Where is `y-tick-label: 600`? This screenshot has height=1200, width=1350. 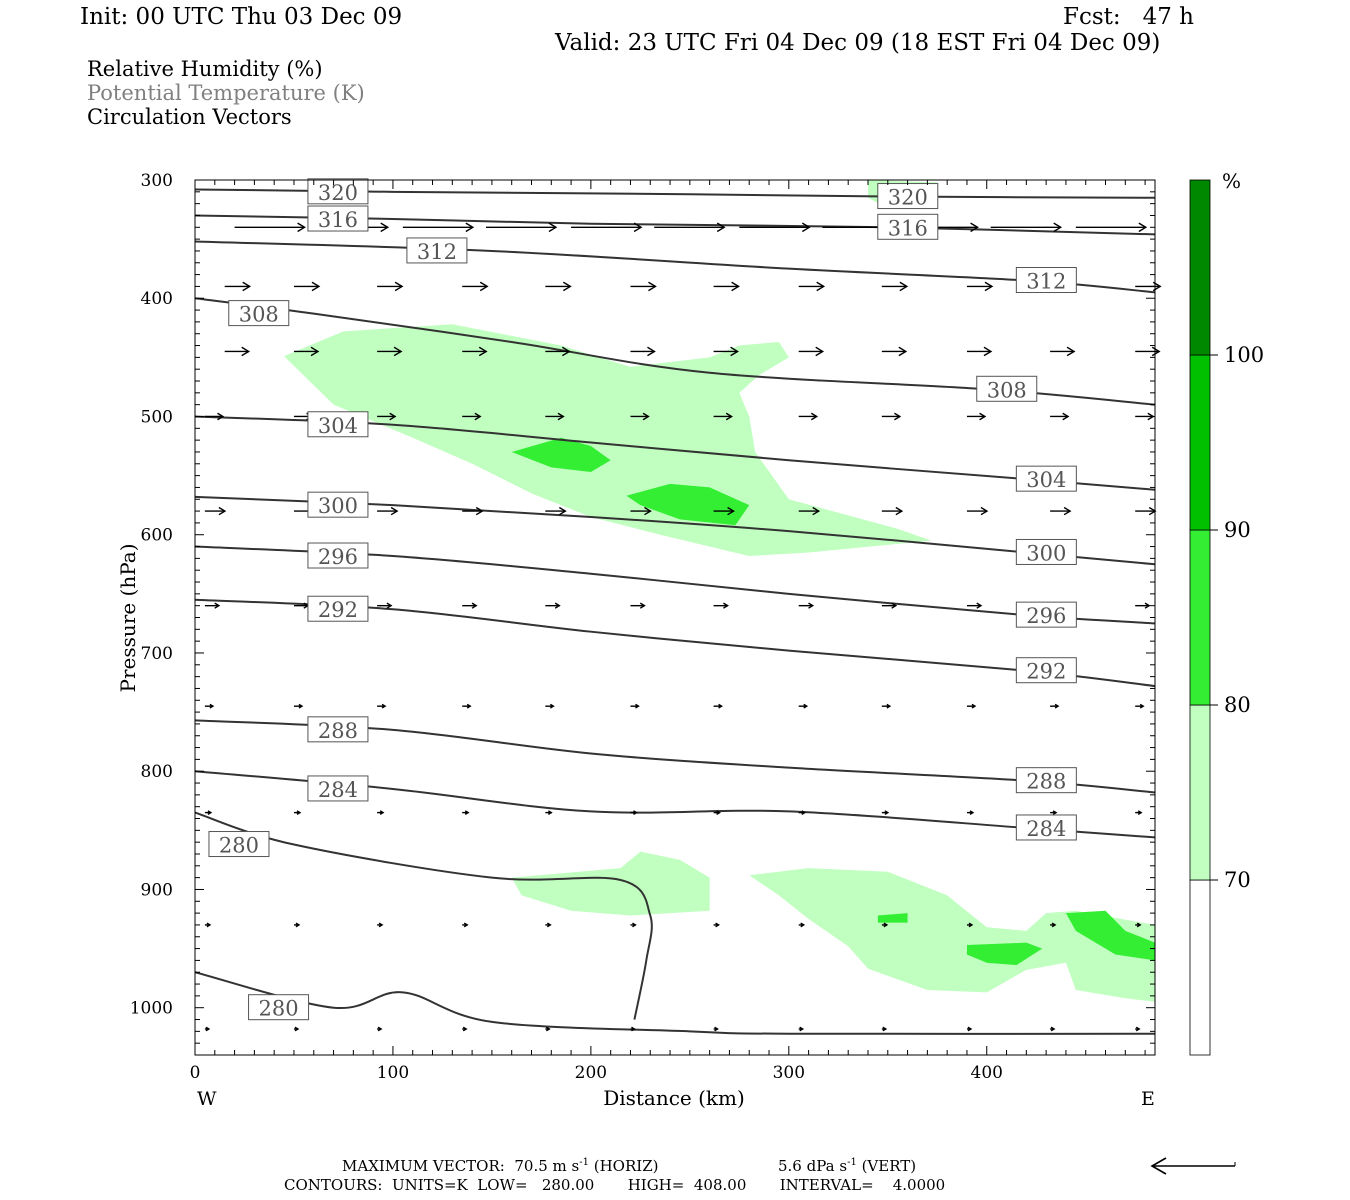
y-tick-label: 600 is located at coordinates (157, 536).